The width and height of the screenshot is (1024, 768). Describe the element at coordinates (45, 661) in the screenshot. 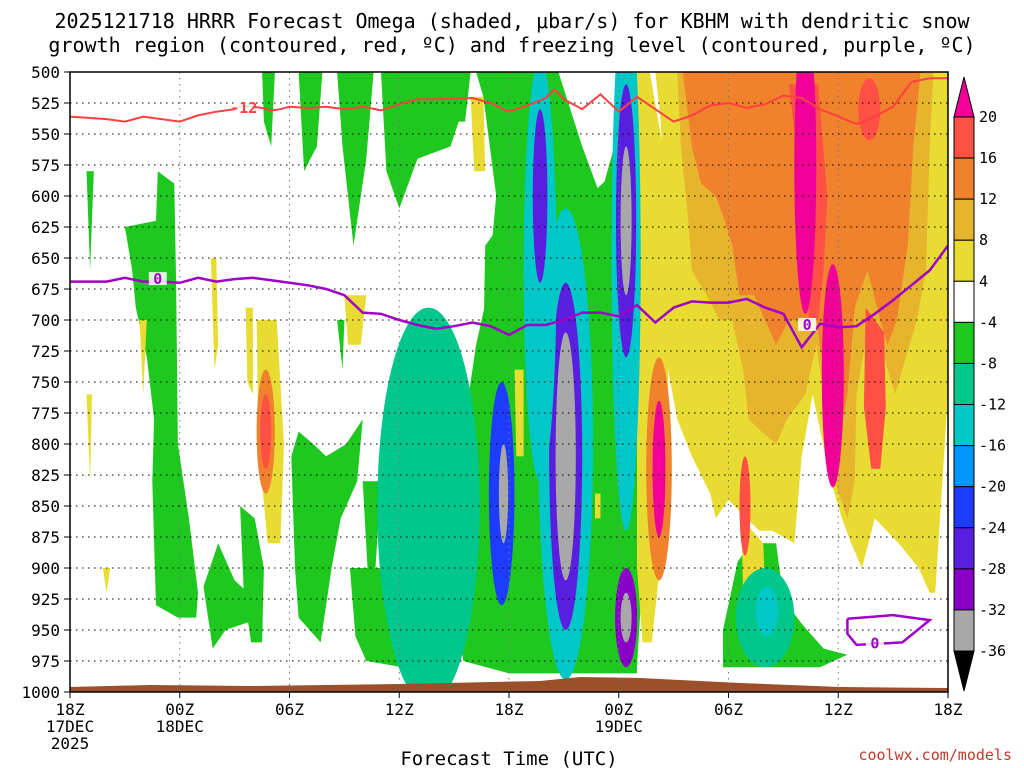

I see `y-tick-label: 975` at that location.